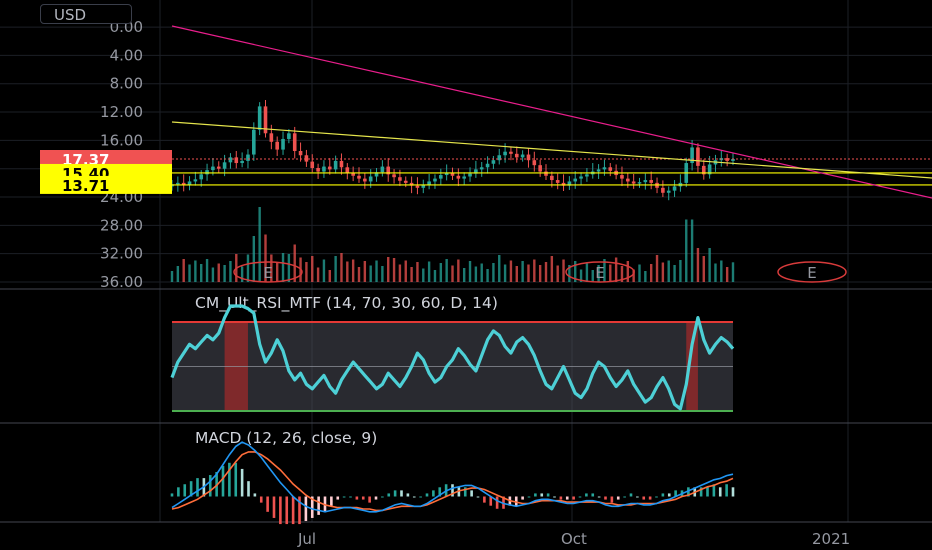 This screenshot has width=932, height=550. I want to click on macd-title: MACD (12, 26, close, 9), so click(286, 438).